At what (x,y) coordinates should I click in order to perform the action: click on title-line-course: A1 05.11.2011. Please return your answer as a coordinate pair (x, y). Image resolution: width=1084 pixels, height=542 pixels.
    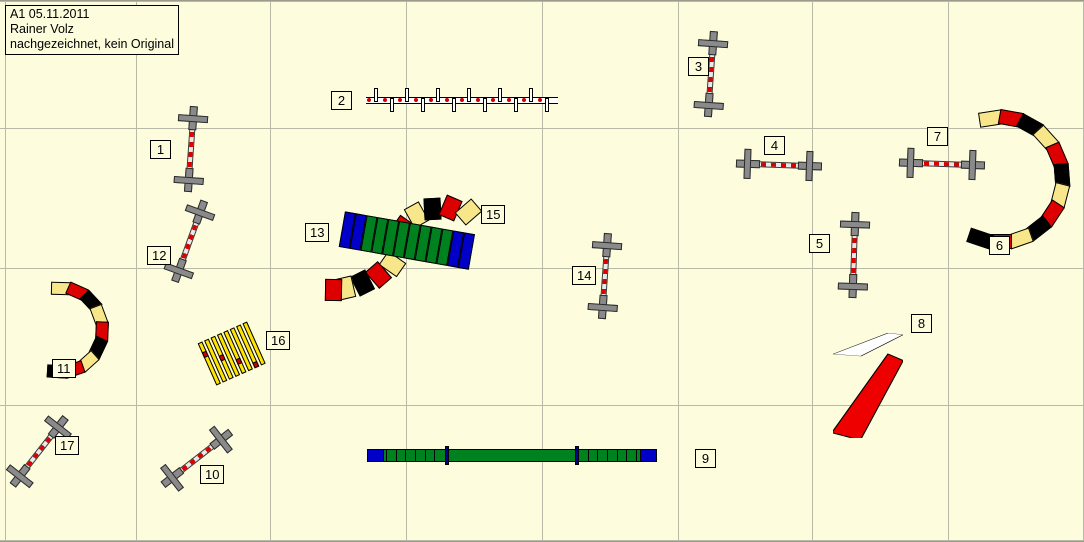
    Looking at the image, I should click on (50, 14).